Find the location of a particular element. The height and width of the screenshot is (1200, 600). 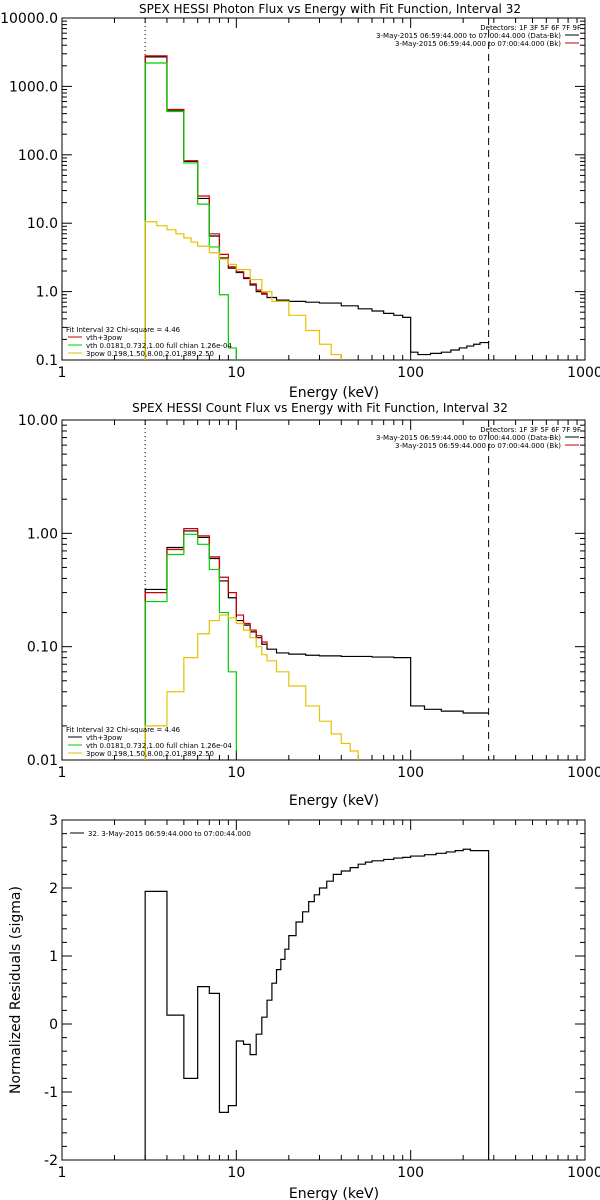

y-tick-label: 1.0 is located at coordinates (47, 293).